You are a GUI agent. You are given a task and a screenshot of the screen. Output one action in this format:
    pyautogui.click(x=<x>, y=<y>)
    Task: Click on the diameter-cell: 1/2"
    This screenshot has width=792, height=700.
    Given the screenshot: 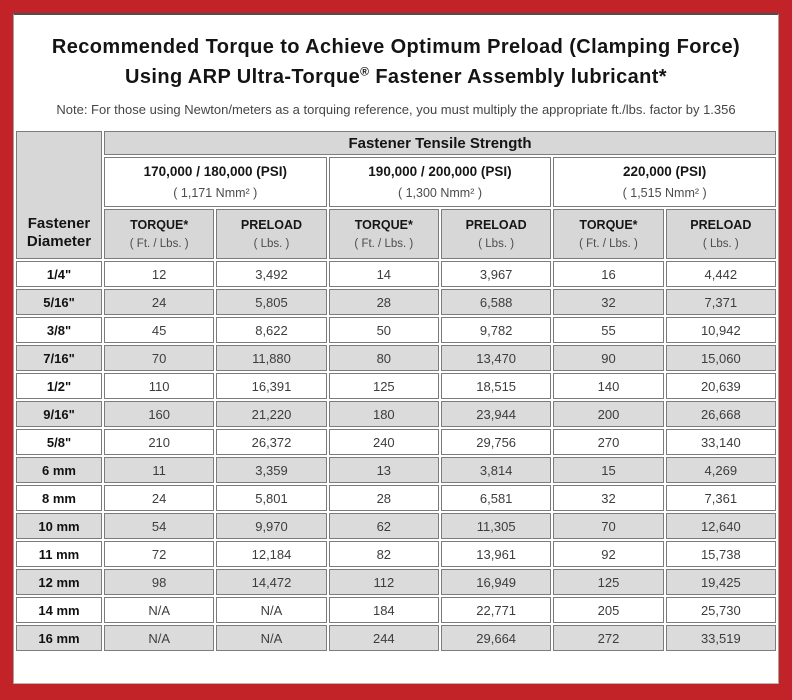 What is the action you would take?
    pyautogui.click(x=59, y=386)
    